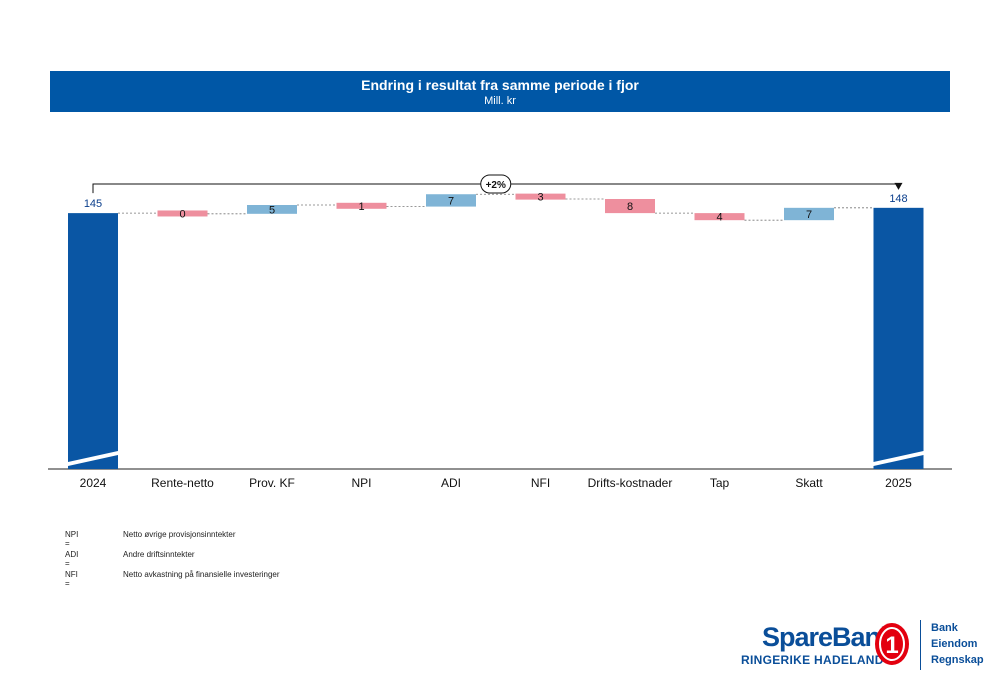 This screenshot has height=685, width=1000. Describe the element at coordinates (957, 660) in the screenshot. I see `logo-unit: Regnskap` at that location.